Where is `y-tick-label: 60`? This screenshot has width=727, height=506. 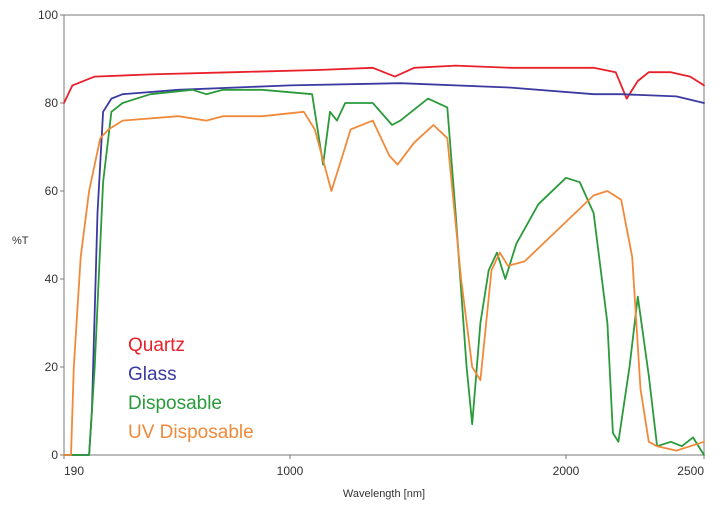 y-tick-label: 60 is located at coordinates (52, 191).